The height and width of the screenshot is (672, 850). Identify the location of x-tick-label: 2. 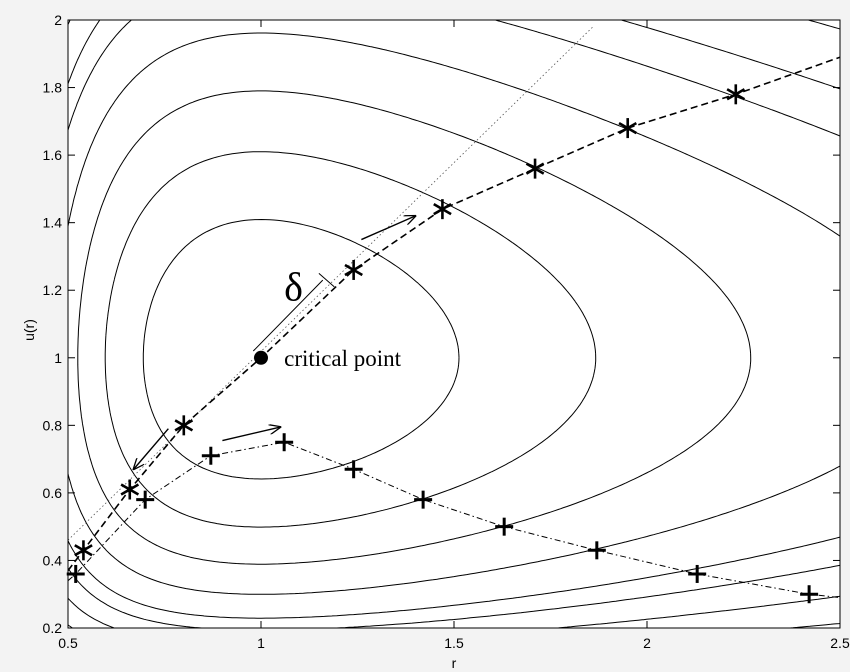
(647, 643).